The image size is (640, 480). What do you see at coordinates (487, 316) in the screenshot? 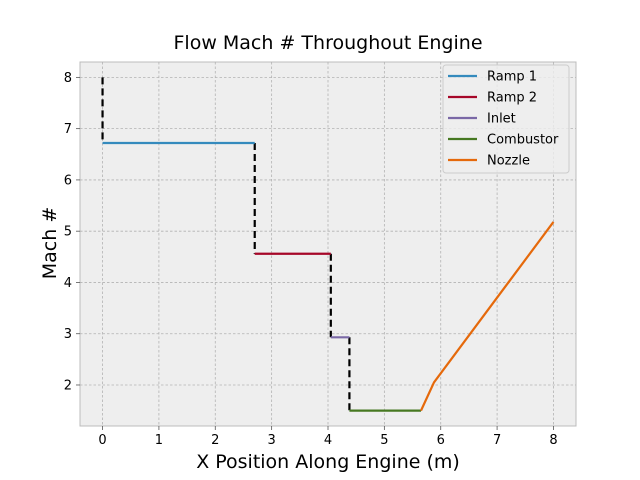
I see `series-line-nozzle` at bounding box center [487, 316].